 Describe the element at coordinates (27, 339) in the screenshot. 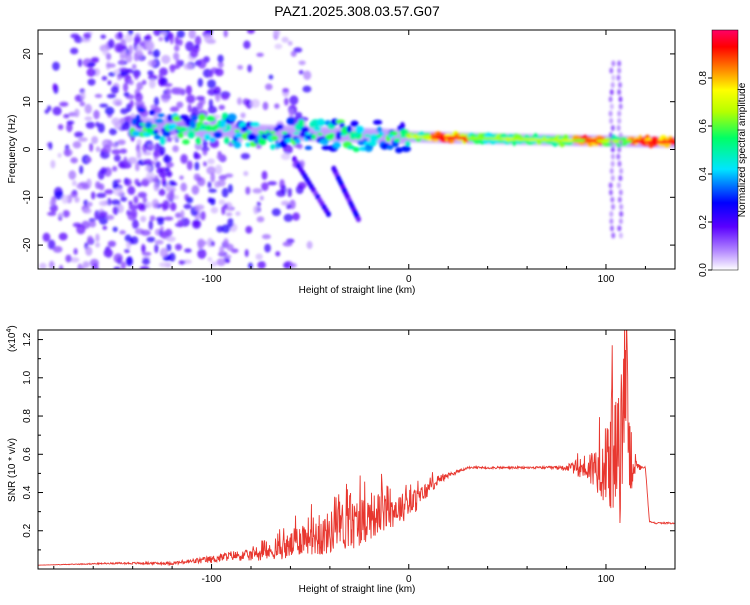

I see `snr-y-tick-label: 1.2` at that location.